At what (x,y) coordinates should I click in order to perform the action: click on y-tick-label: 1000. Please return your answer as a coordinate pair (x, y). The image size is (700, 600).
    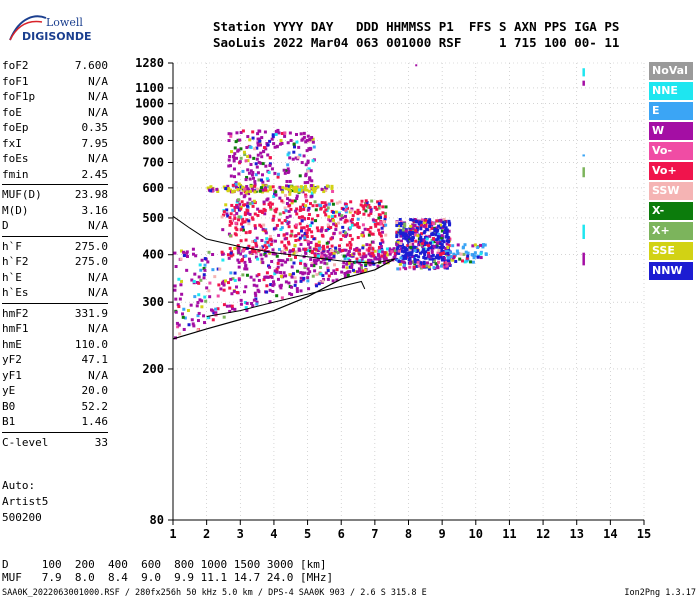
    Looking at the image, I should click on (149, 104).